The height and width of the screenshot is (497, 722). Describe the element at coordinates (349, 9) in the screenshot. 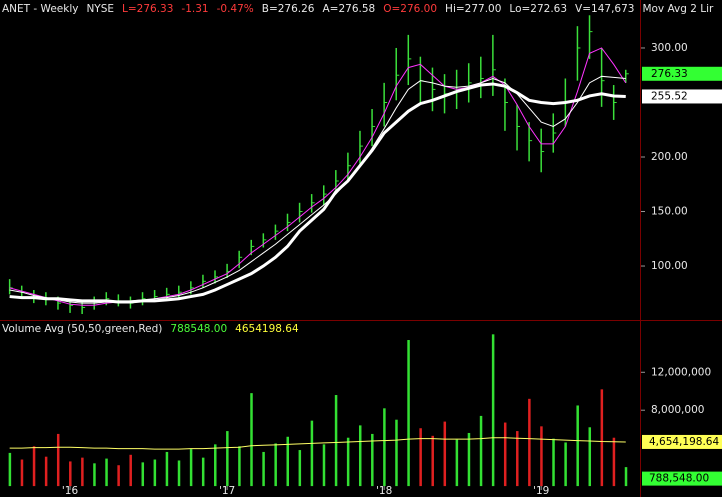

I see `header-text: A=276.58` at that location.